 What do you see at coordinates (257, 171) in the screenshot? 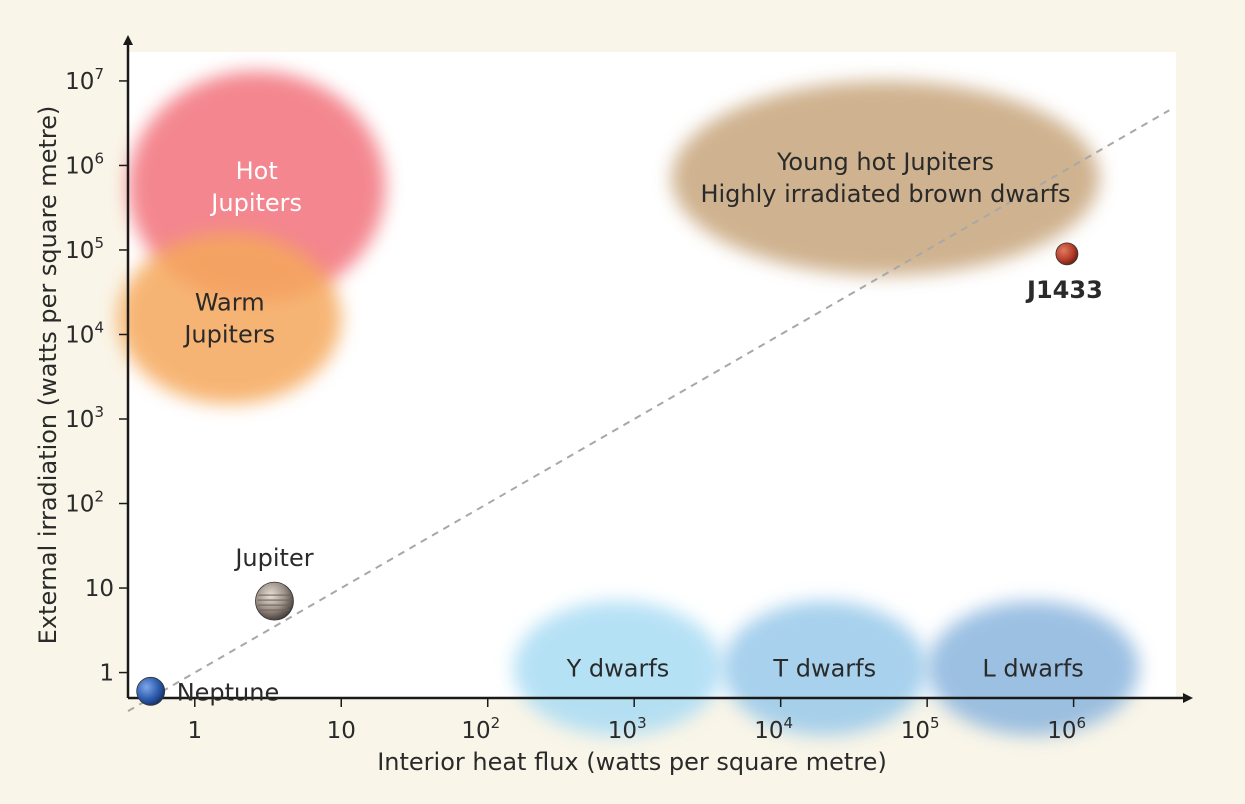
I see `region-label-hot-jupiters: Hot` at bounding box center [257, 171].